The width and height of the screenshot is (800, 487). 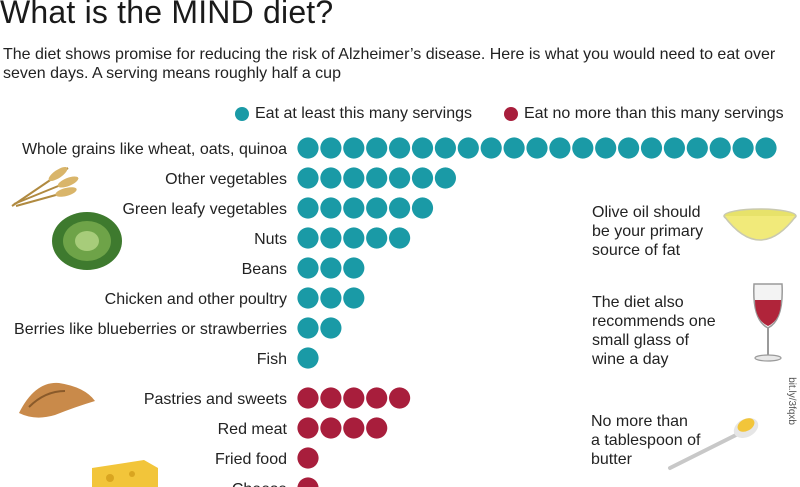 I want to click on legend-no-more: Eat no more than this many servings, so click(x=643, y=114).